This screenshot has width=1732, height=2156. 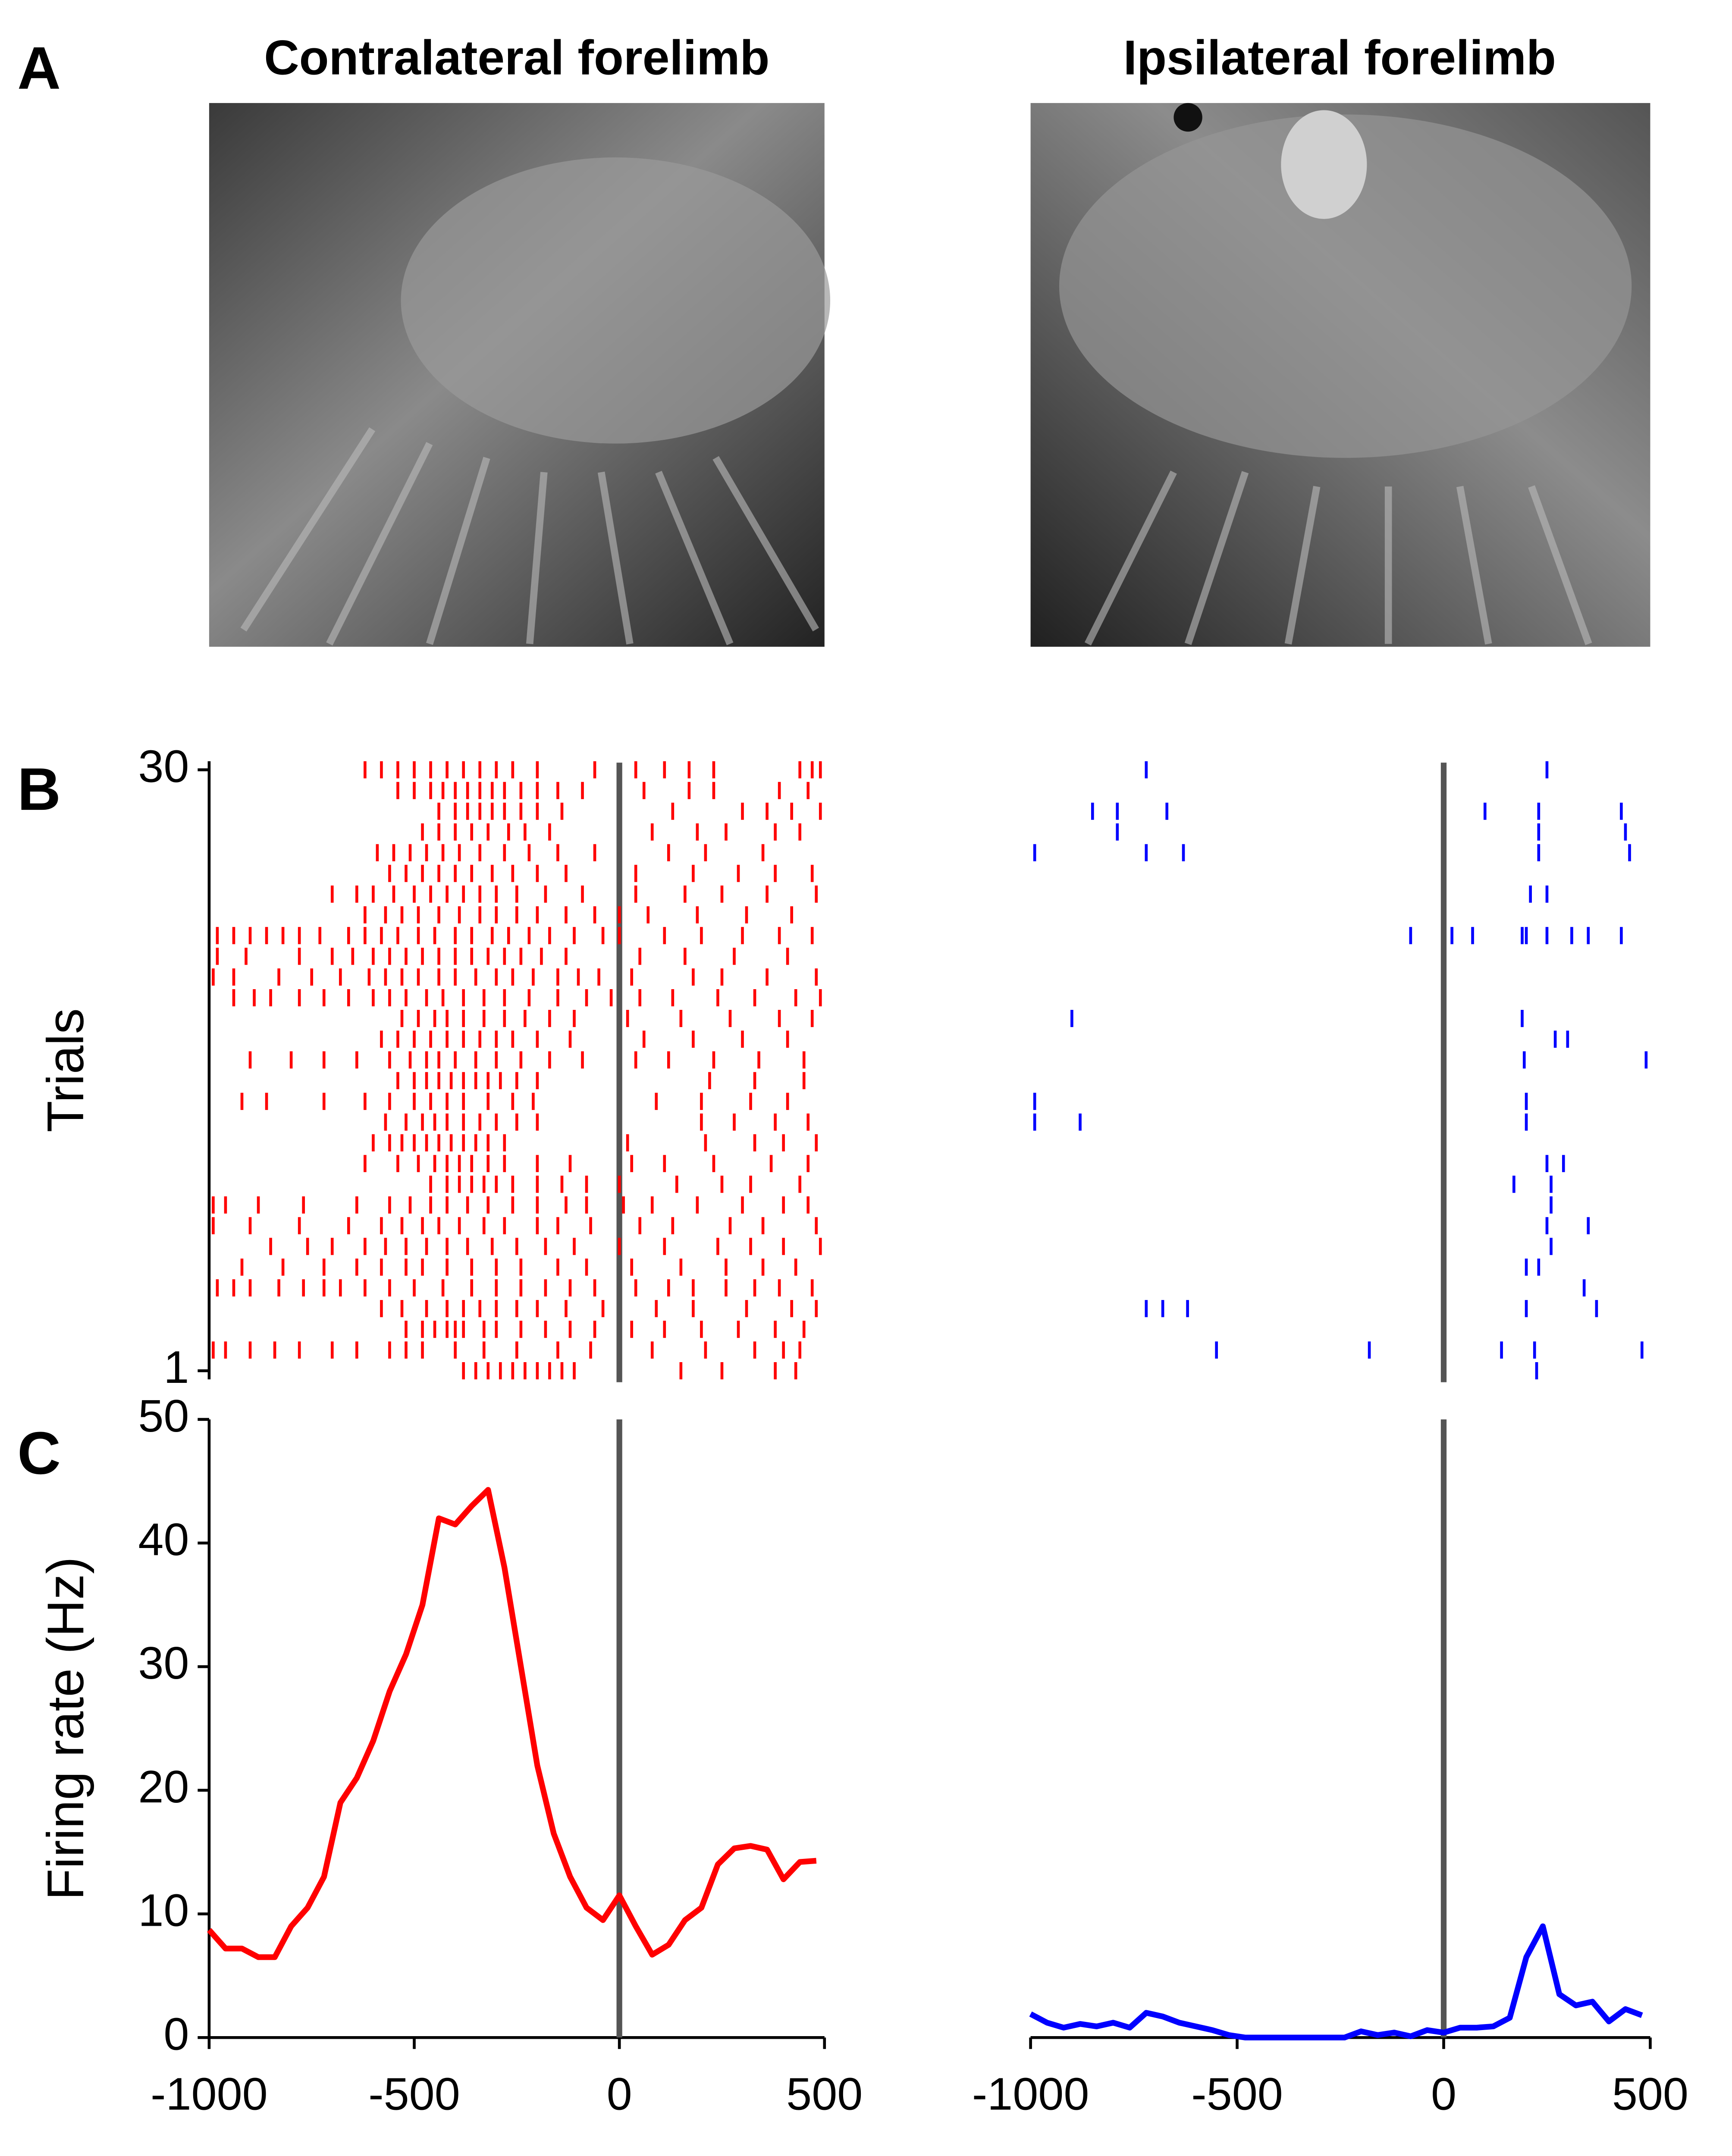 What do you see at coordinates (176, 2033) in the screenshot?
I see `y-tick-label: 0` at bounding box center [176, 2033].